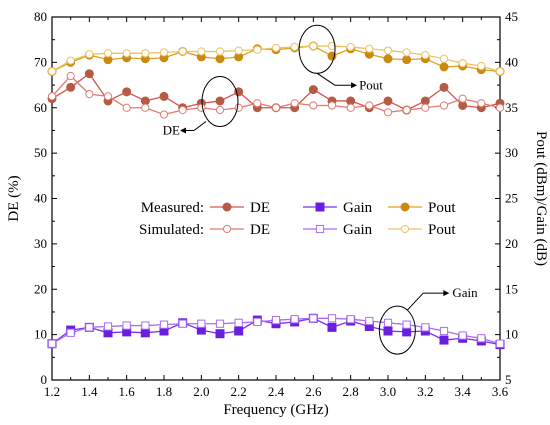 This screenshot has height=425, width=550. Describe the element at coordinates (200, 126) in the screenshot. I see `annotation-leader-de` at that location.